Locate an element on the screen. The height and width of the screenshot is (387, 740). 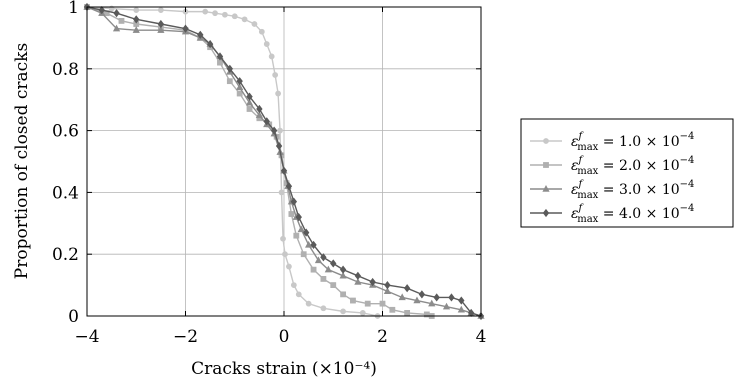
y-tick-label: 0 is located at coordinates (73, 317).